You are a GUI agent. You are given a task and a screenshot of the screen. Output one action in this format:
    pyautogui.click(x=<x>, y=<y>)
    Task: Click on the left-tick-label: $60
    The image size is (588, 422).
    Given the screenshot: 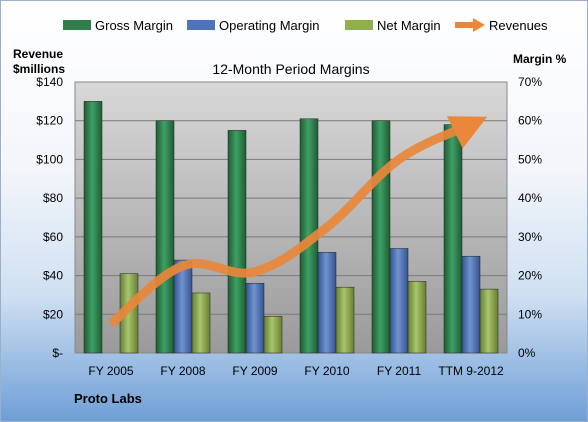 What is the action you would take?
    pyautogui.click(x=53, y=237)
    